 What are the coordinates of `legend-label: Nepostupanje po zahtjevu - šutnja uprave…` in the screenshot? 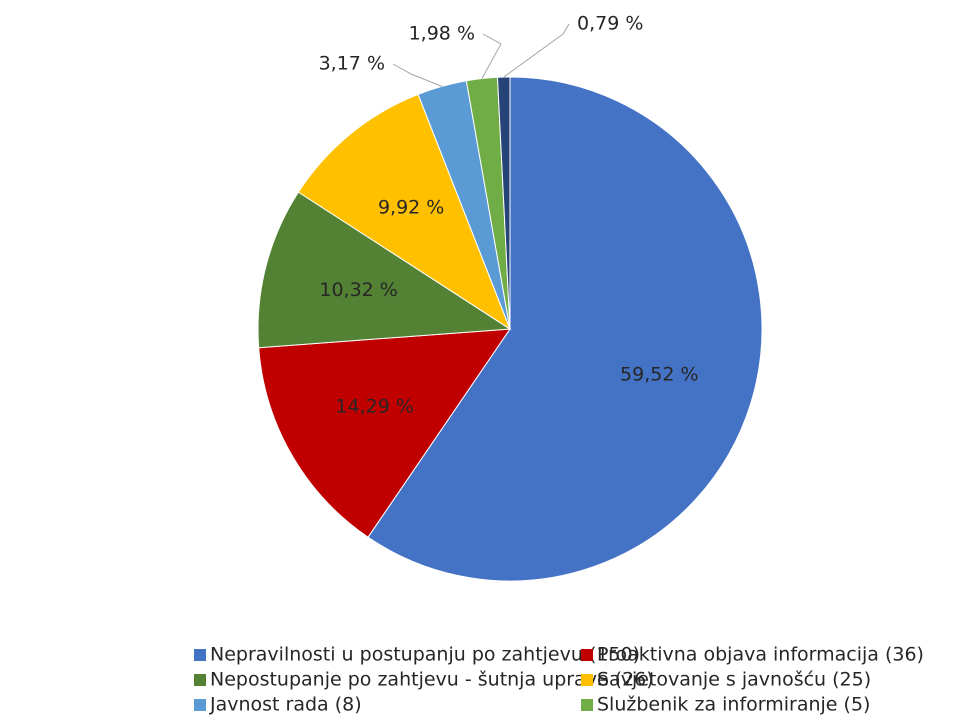 It's located at (432, 680).